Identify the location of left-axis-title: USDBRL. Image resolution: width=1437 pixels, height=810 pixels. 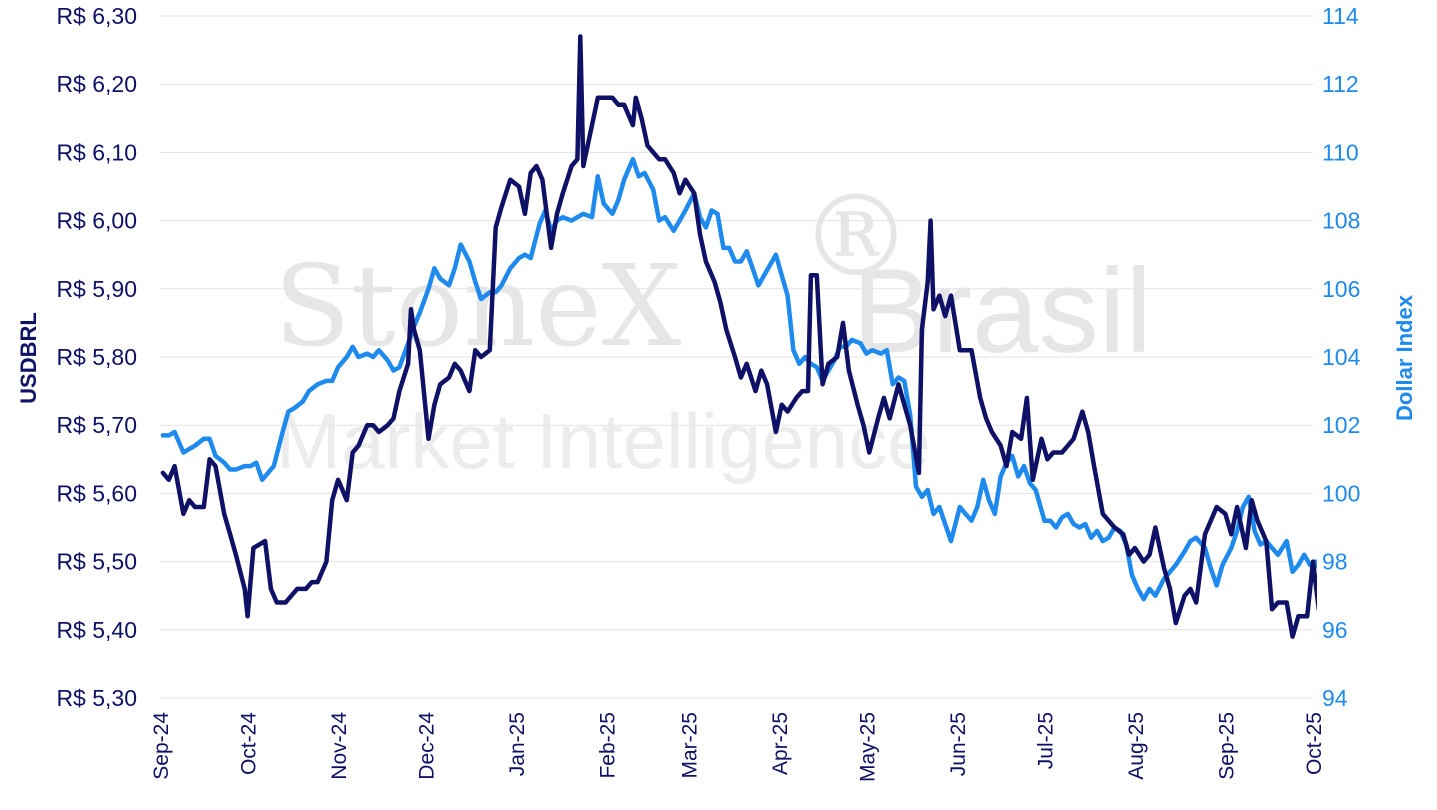
(28, 358).